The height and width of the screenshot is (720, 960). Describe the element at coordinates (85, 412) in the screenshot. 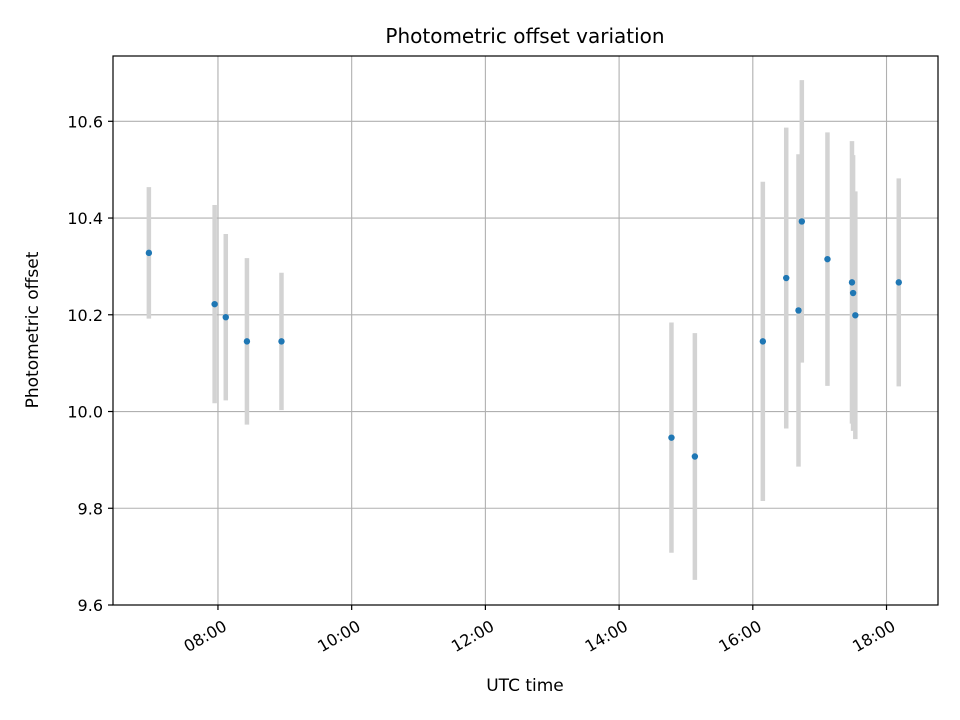

I see `y-tick-label: 10.0` at that location.